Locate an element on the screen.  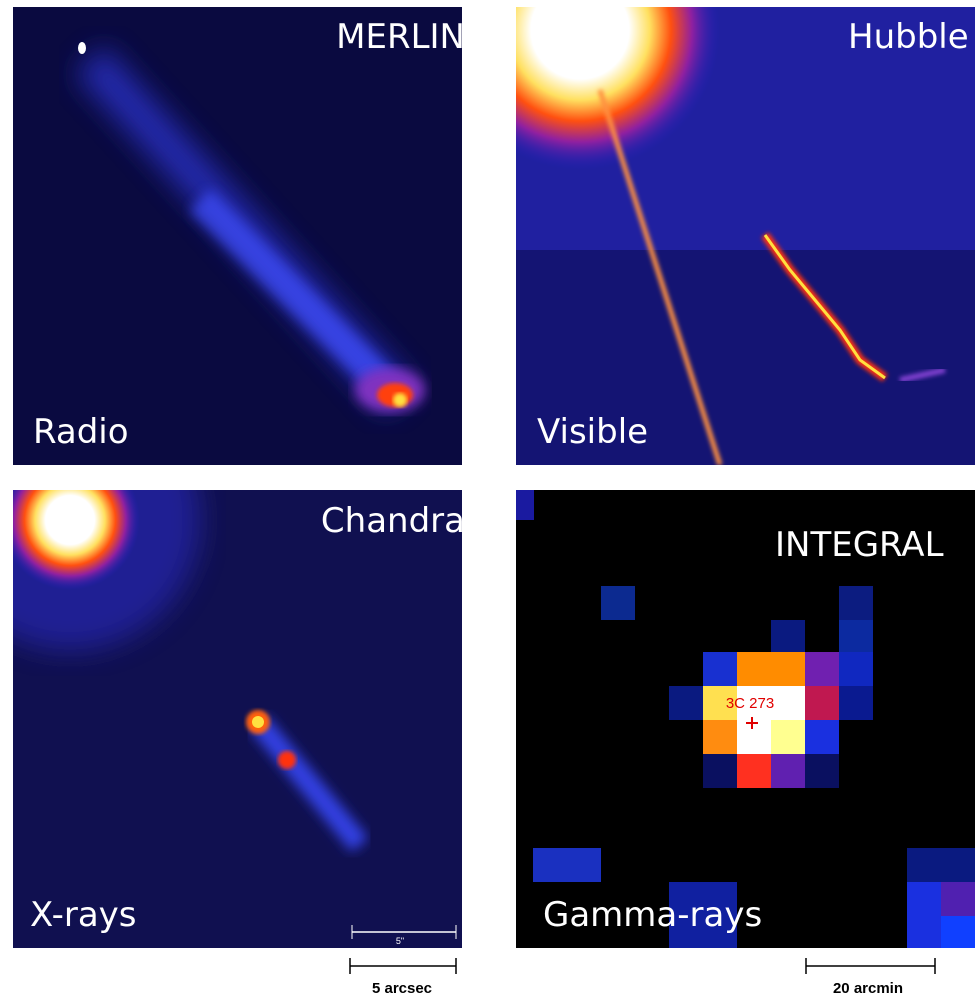
band-label: Visible is located at coordinates (592, 432).